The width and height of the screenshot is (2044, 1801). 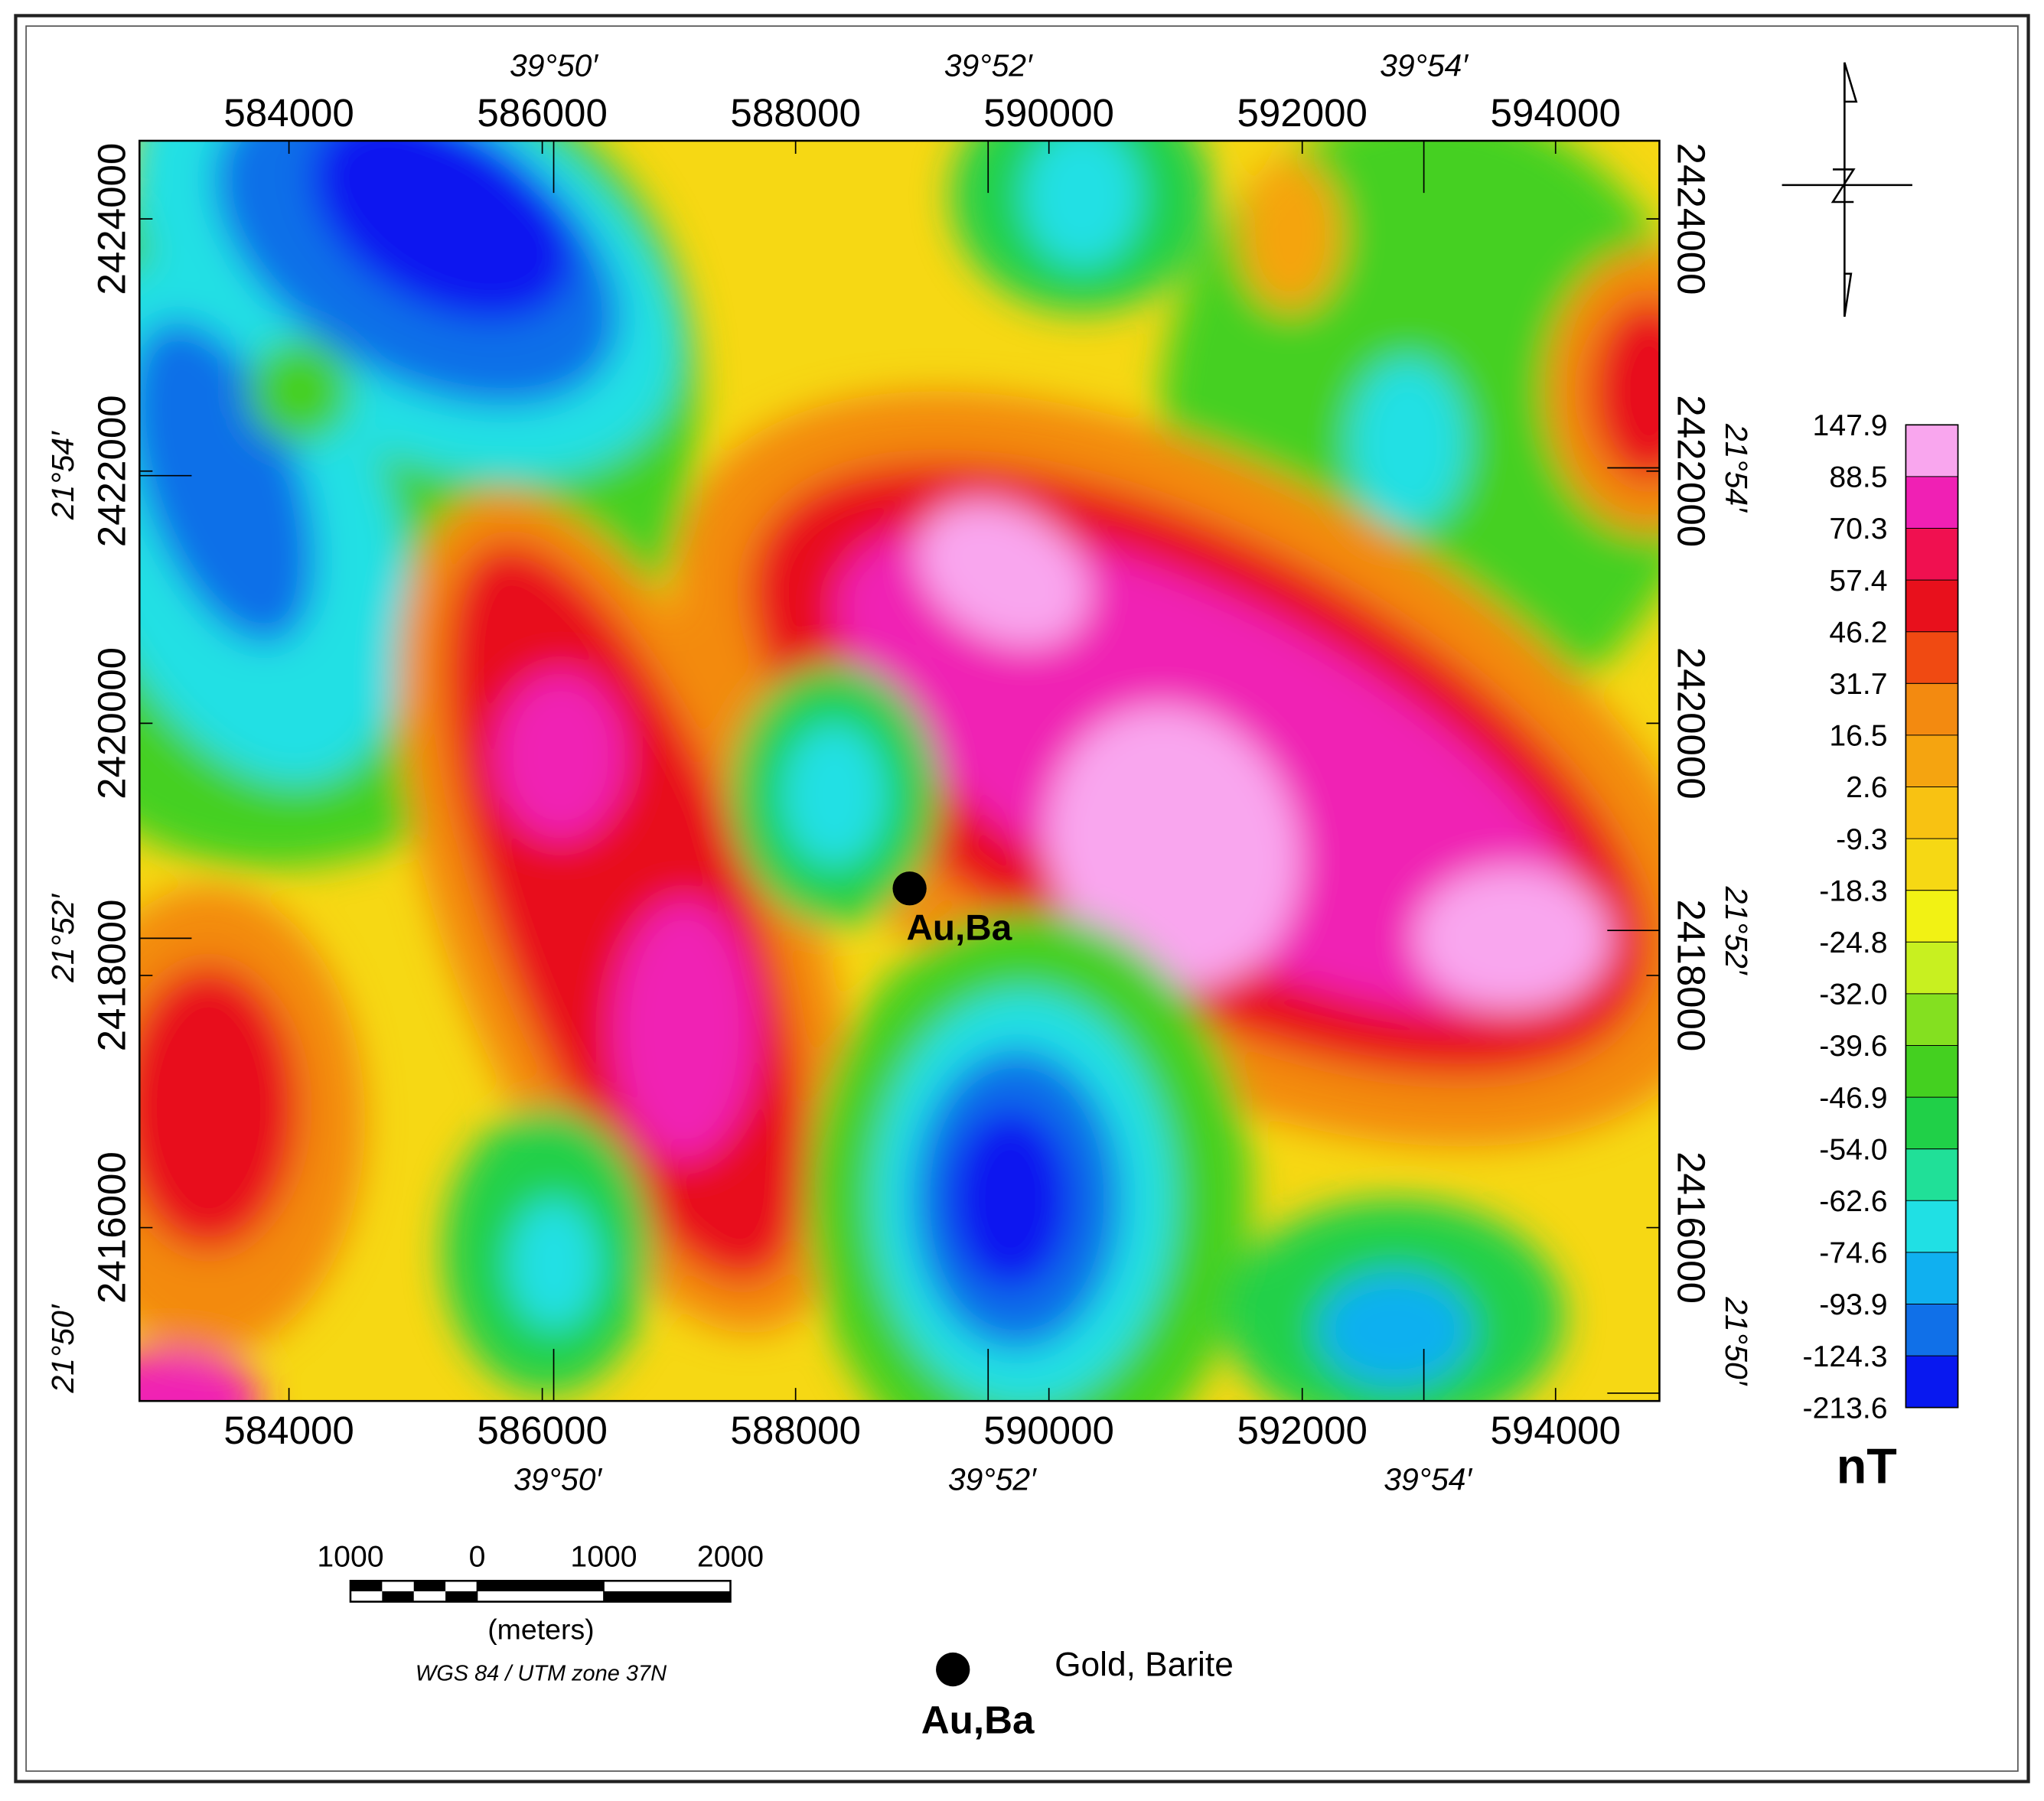 I want to click on lat-label: 21°54′, so click(x=1736, y=468).